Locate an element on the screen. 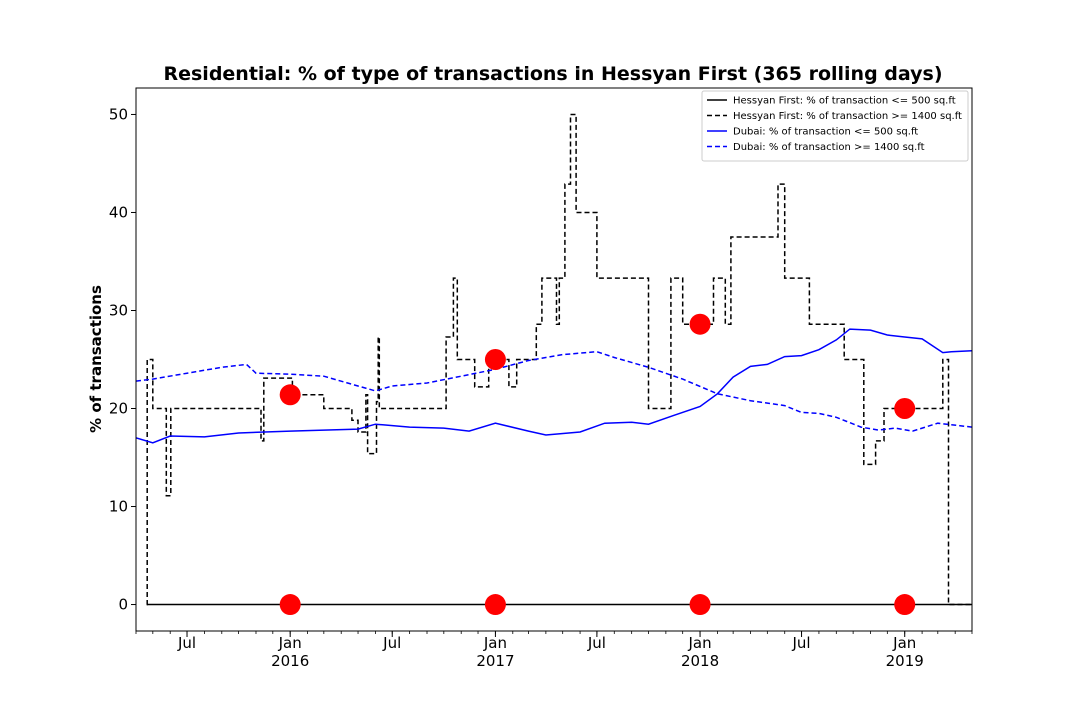  legend-box is located at coordinates (835, 126).